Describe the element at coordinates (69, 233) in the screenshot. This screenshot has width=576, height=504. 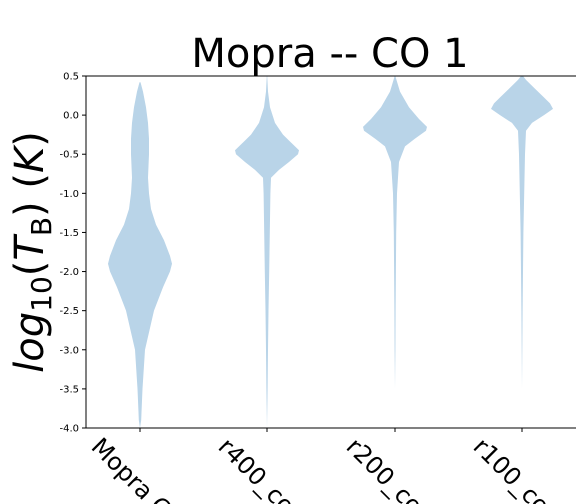
I see `y-tick-label: -1.5` at that location.